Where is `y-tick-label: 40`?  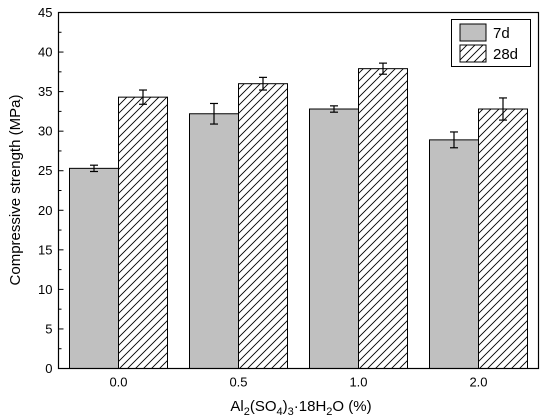
y-tick-label: 40 is located at coordinates (45, 52).